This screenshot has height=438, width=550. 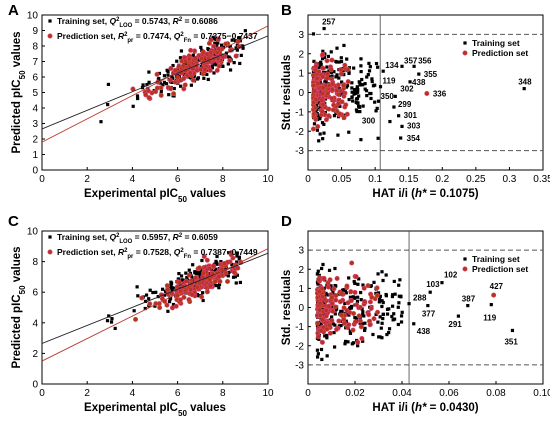 I want to click on y-tick-label: 5, so click(x=35, y=93).